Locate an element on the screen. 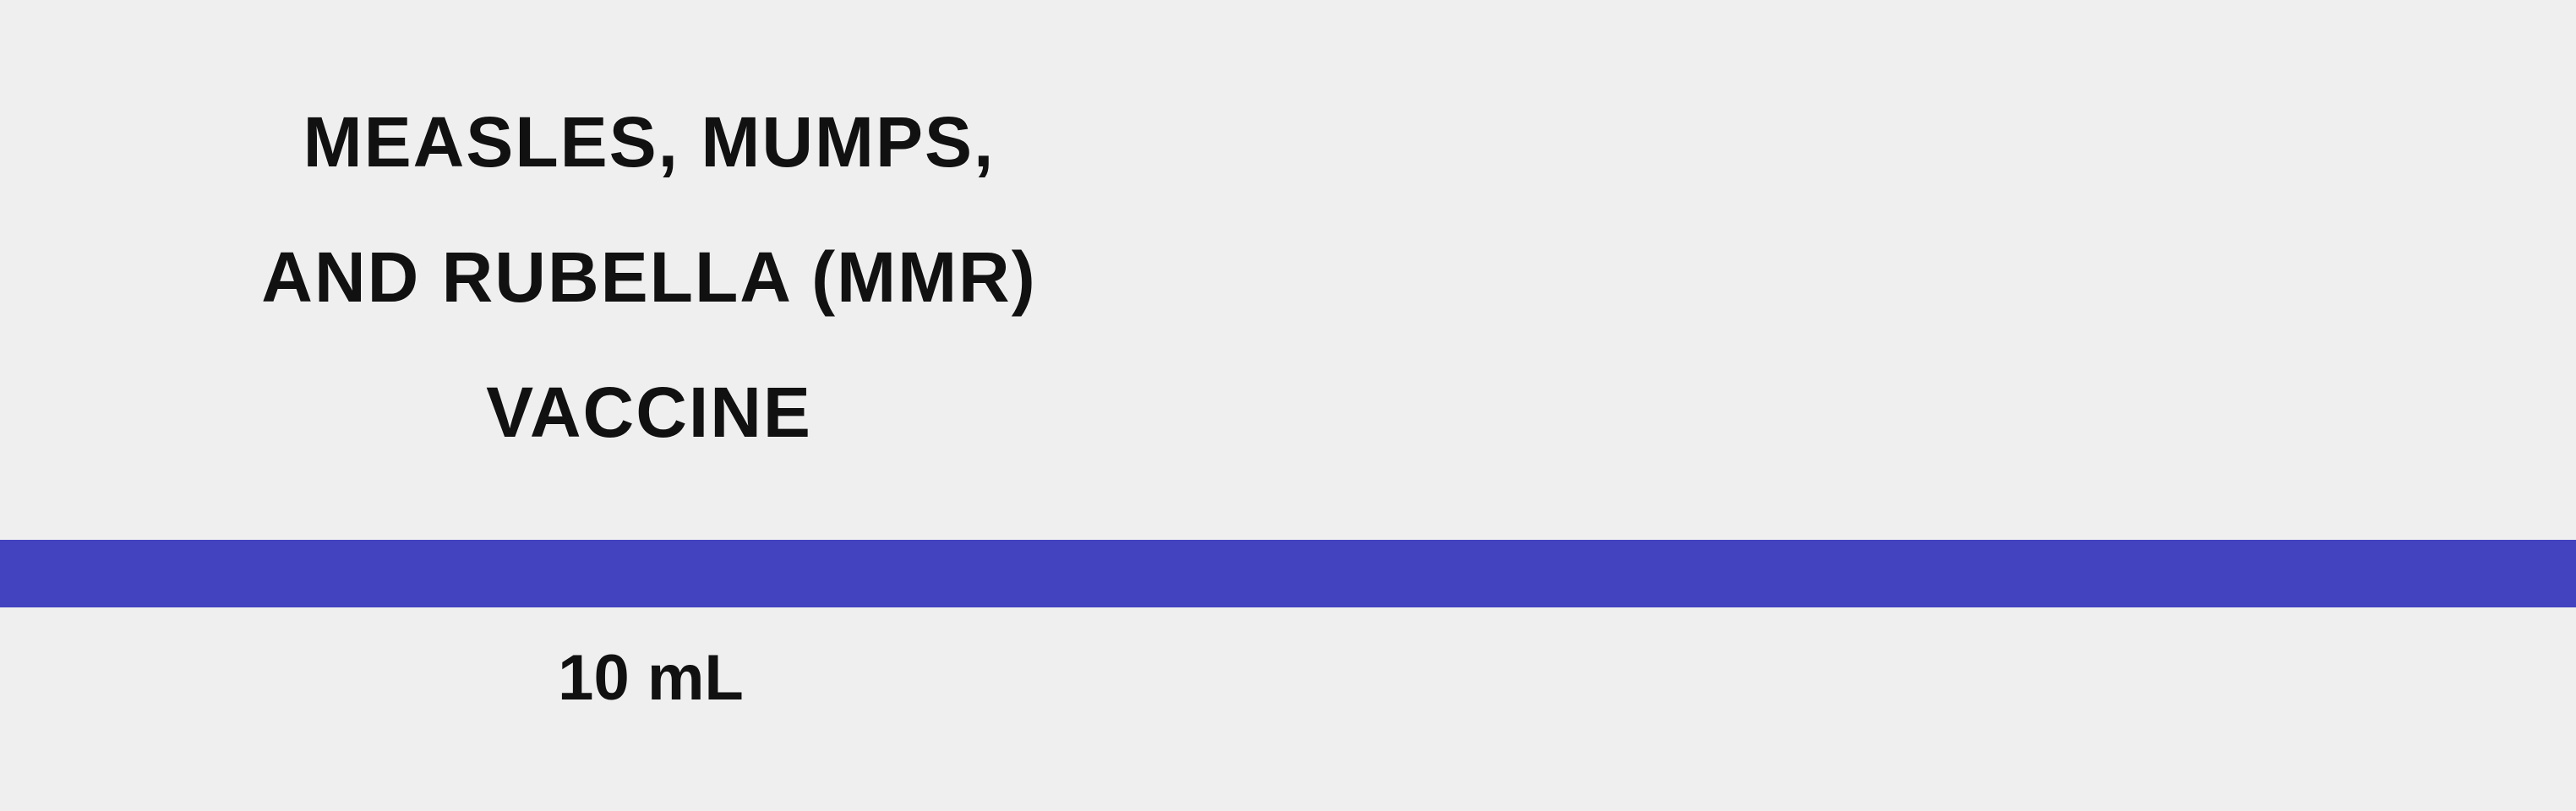  product-title-line-1: MEASLES, MUMPS, is located at coordinates (649, 142).